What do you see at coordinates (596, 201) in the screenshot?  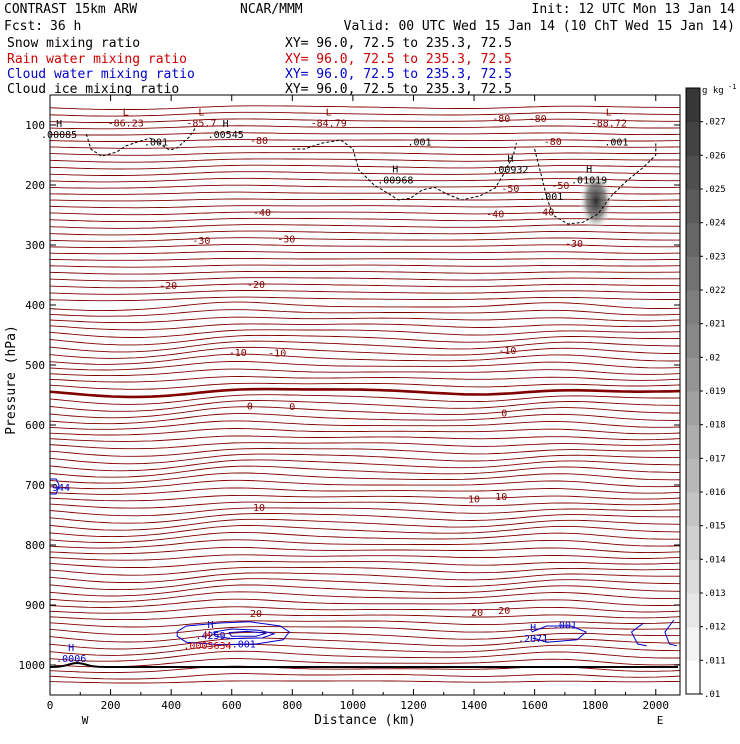 I see `snow-shading-blob` at bounding box center [596, 201].